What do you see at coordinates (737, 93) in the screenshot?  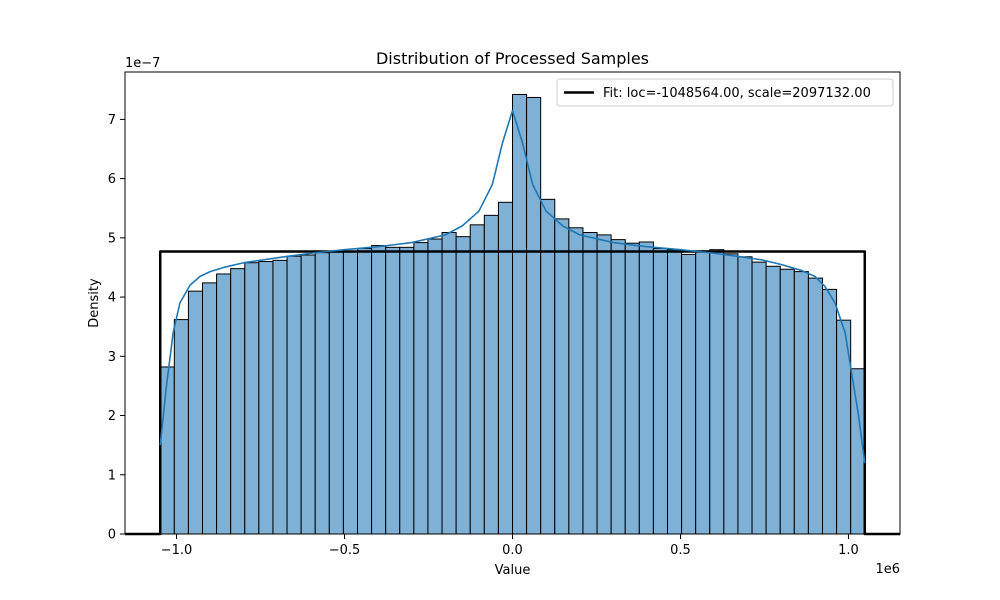 I see `legend-fit-label: Fit: loc=-1048564.00, scale=2097132.00` at bounding box center [737, 93].